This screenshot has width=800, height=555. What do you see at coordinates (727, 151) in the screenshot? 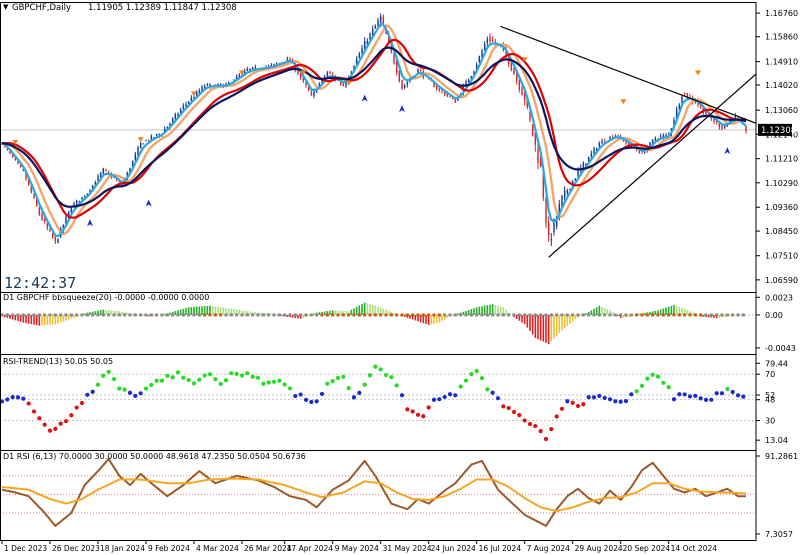
I see `up-arrow-icon` at bounding box center [727, 151].